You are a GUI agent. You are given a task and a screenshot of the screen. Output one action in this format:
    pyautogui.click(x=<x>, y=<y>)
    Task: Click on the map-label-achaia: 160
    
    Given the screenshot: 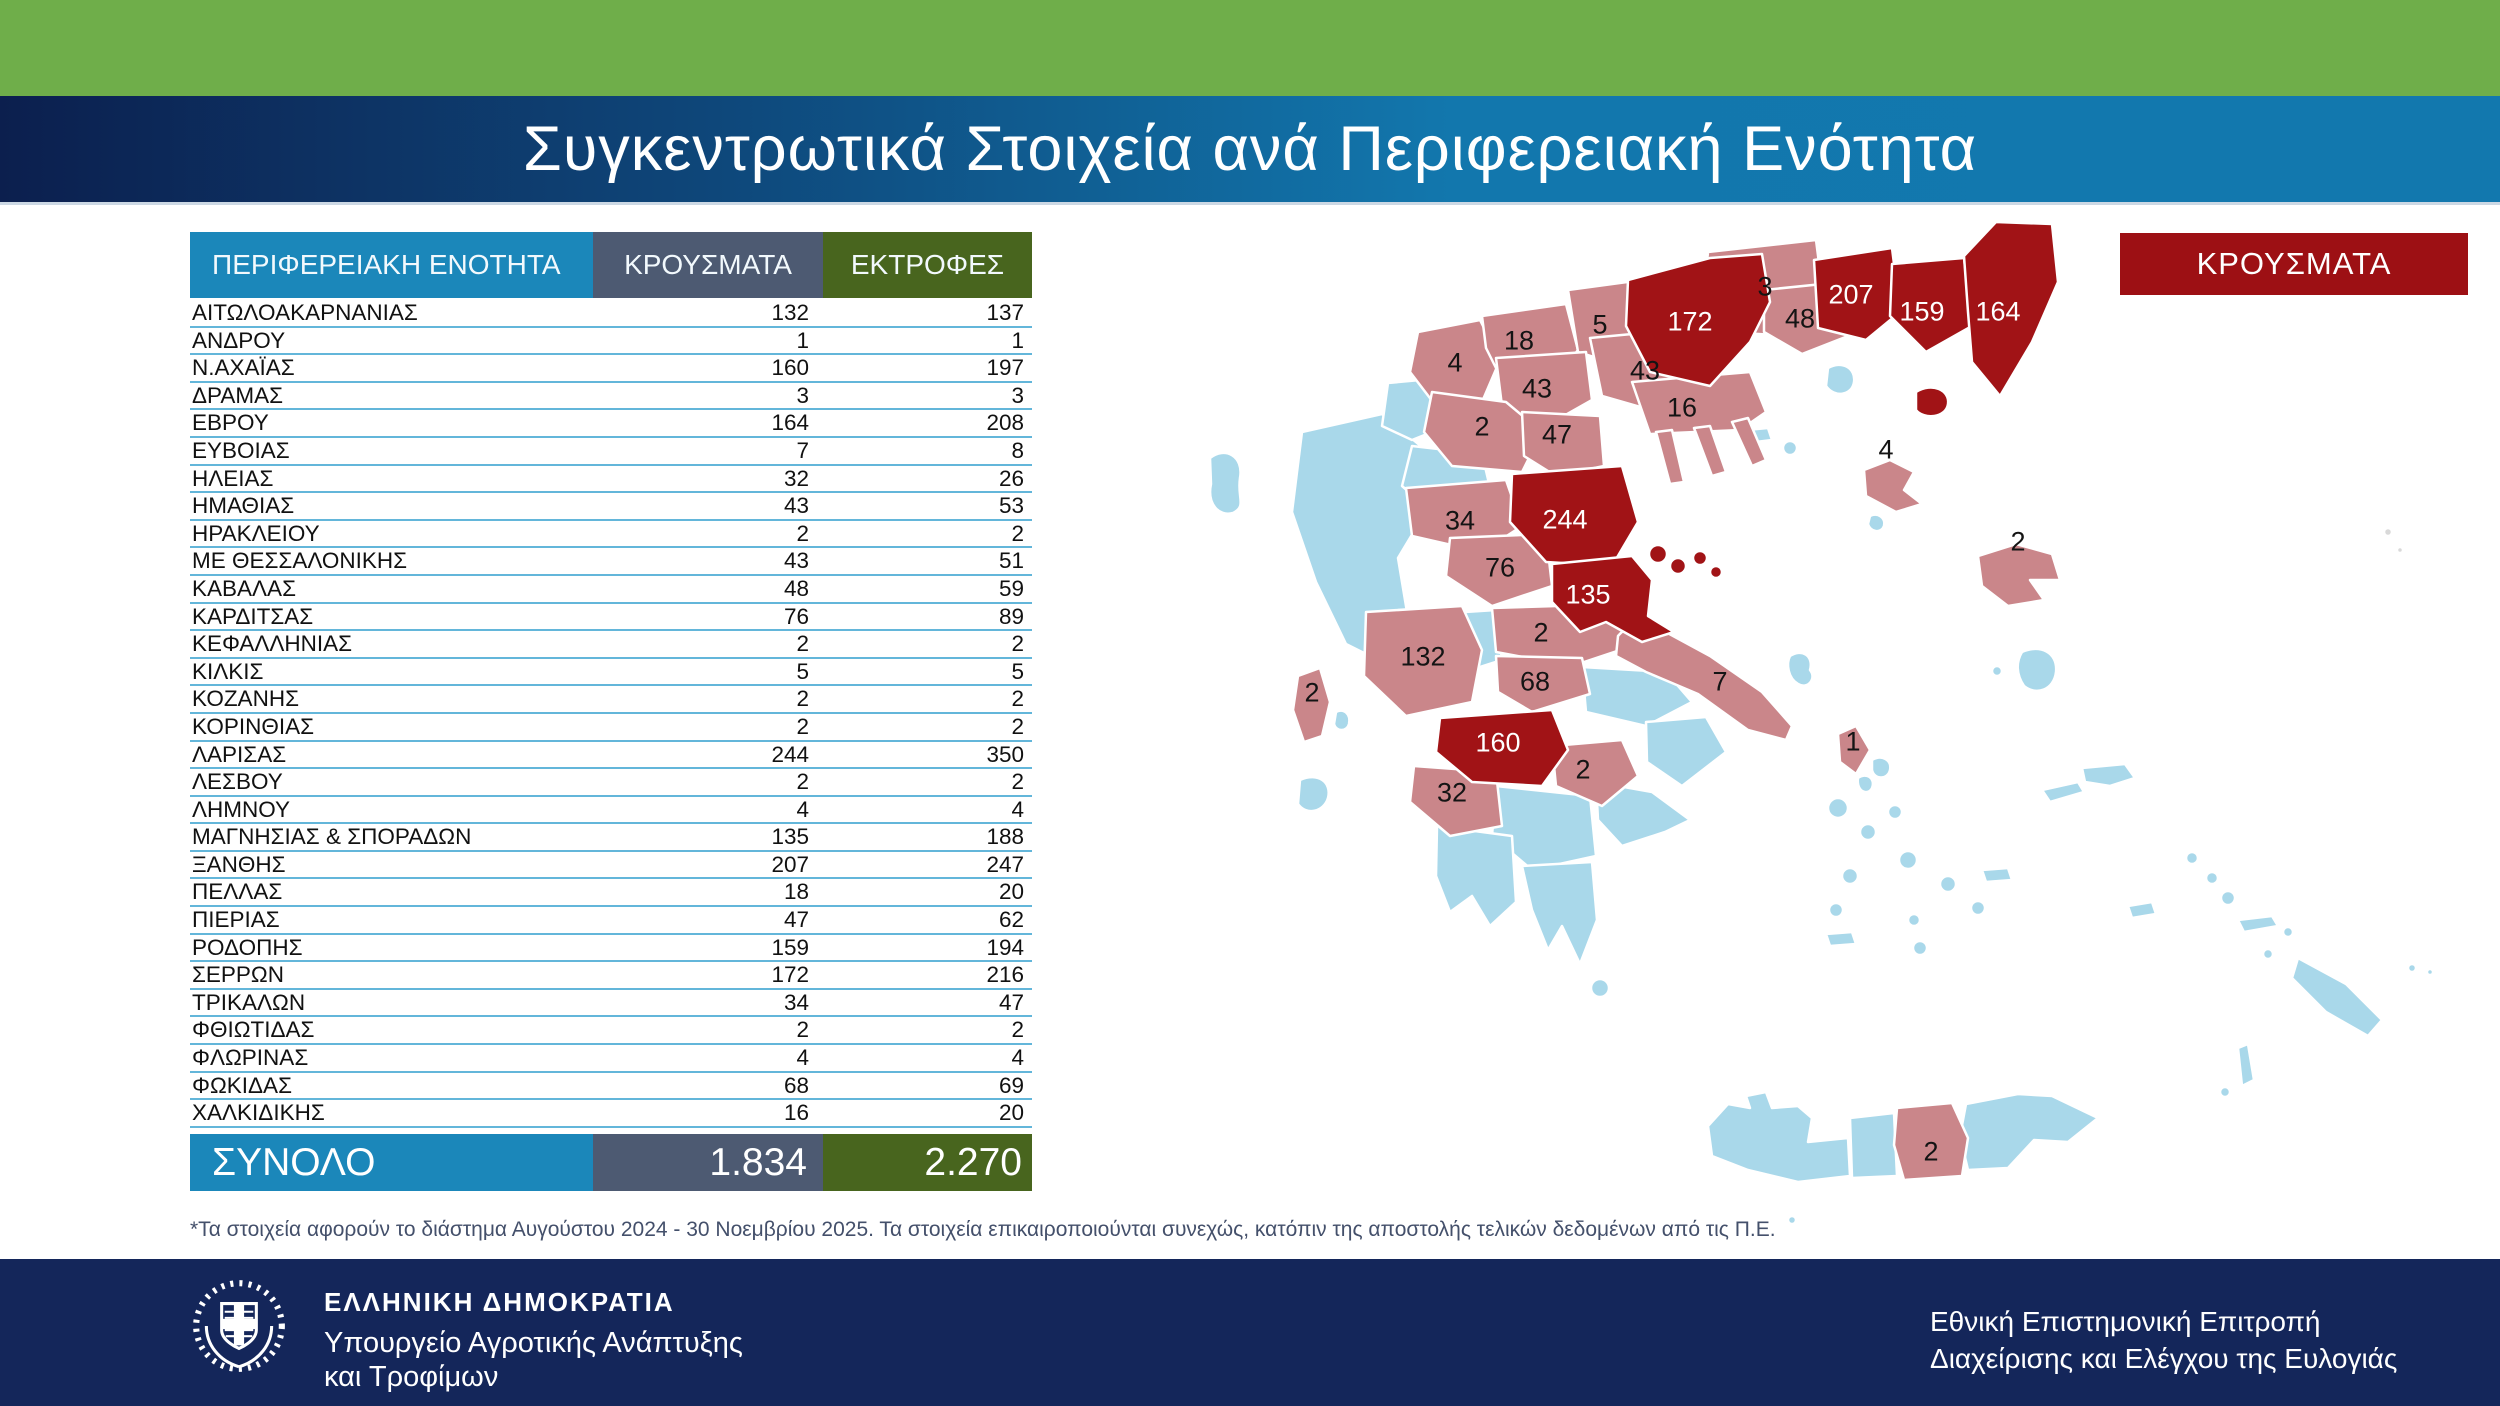 What is the action you would take?
    pyautogui.click(x=1498, y=742)
    